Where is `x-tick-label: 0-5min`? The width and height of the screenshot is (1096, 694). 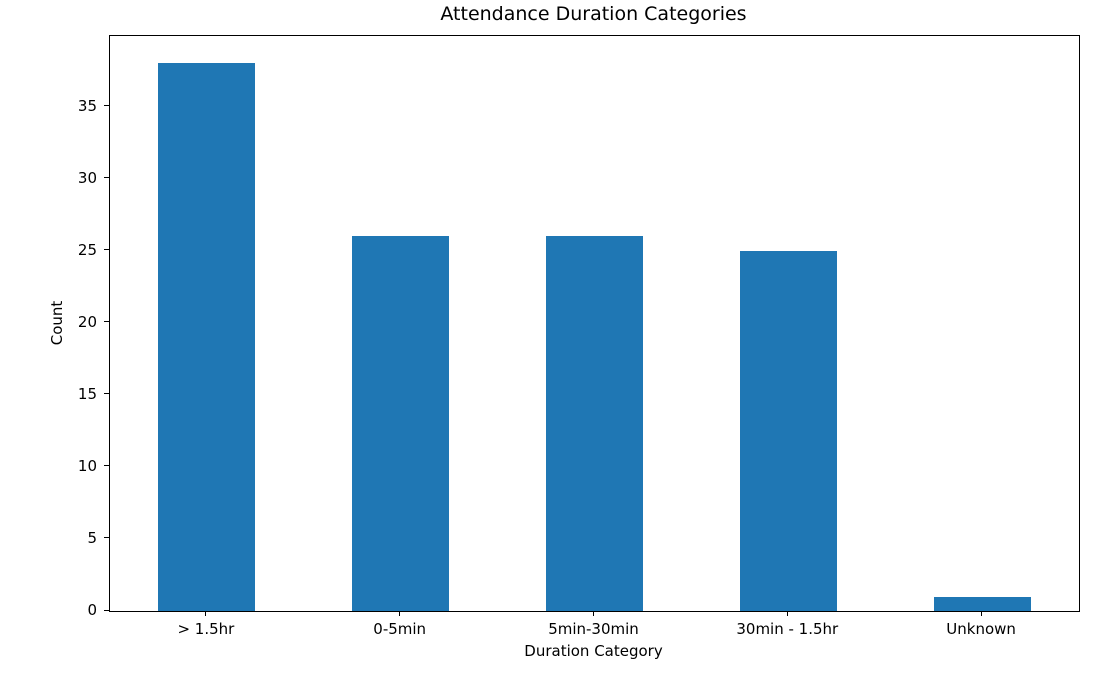 x-tick-label: 0-5min is located at coordinates (400, 629).